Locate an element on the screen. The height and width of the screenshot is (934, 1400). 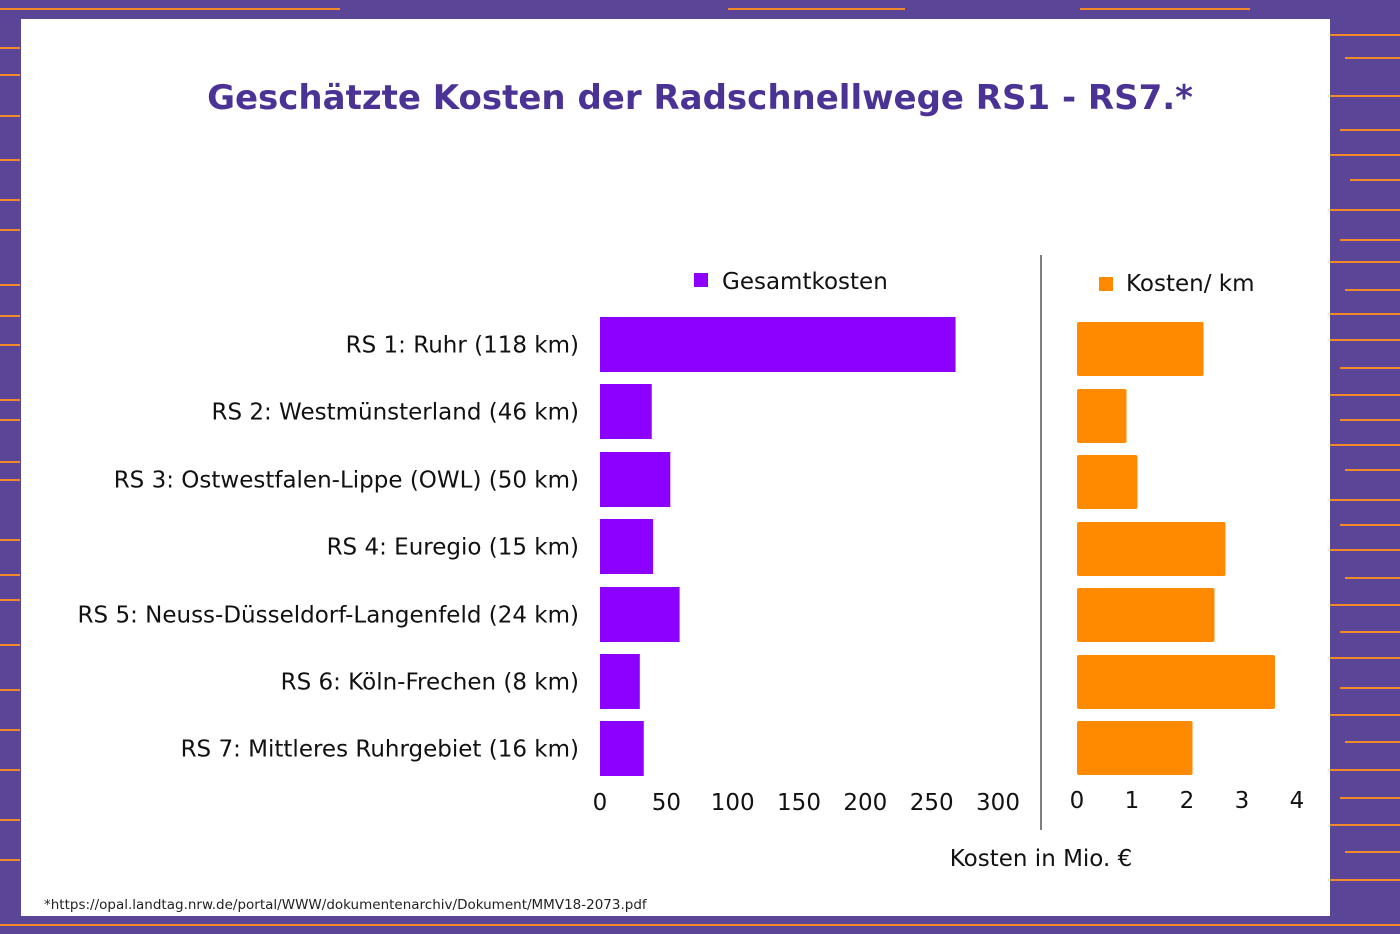
x-tick-label-left: 200 is located at coordinates (865, 803).